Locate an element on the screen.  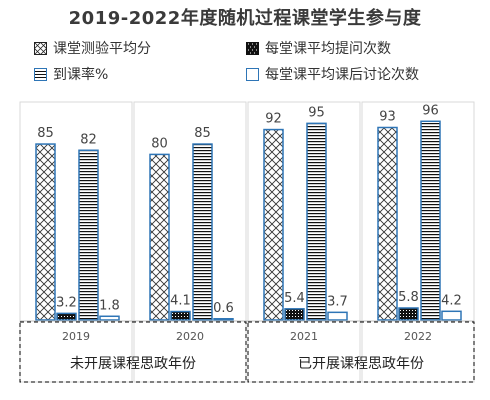
data-label-2019-s0: 85 is located at coordinates (45, 133).